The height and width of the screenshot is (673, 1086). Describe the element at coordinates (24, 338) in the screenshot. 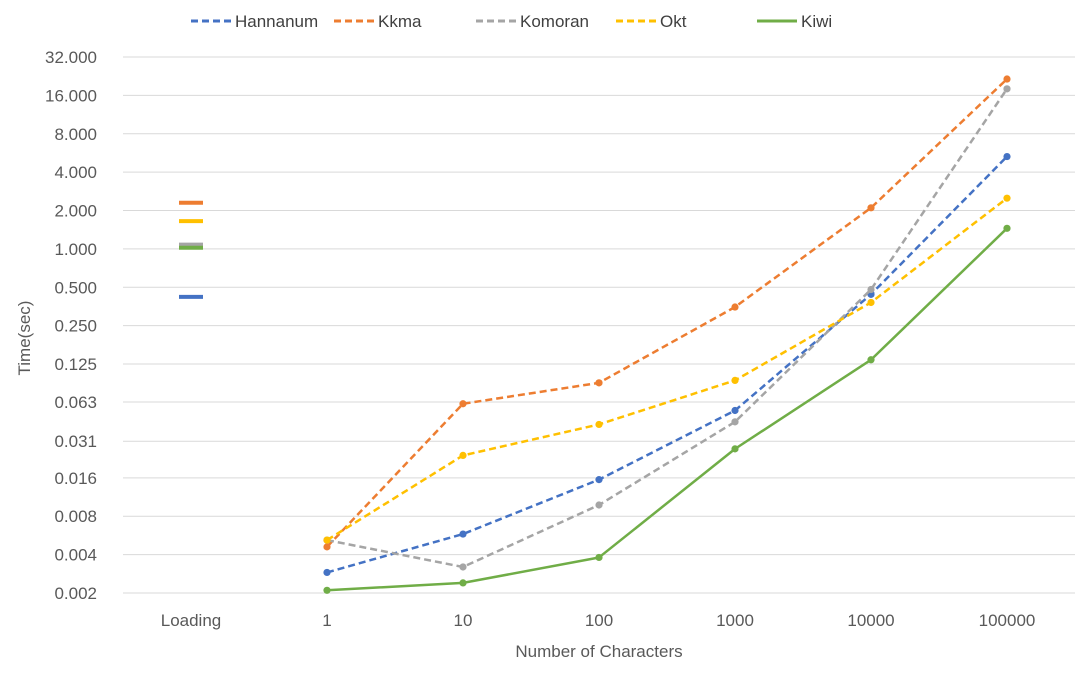

I see `y-axis-title: Time(sec)` at that location.